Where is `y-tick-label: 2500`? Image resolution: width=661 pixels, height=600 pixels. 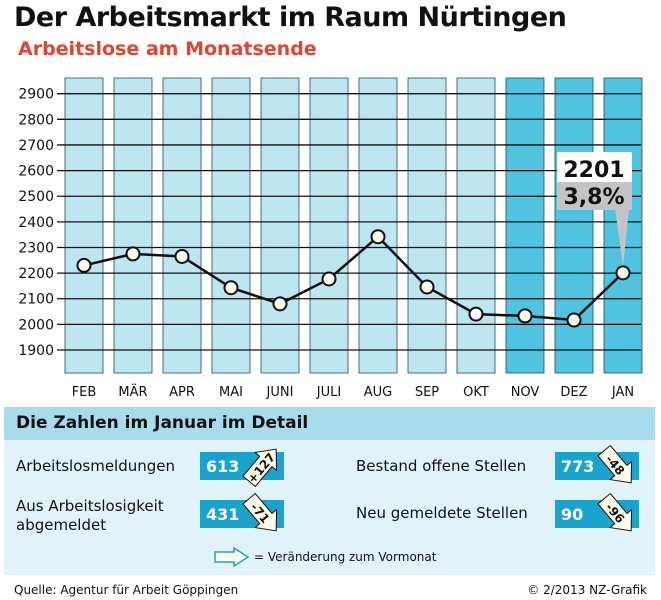
y-tick-label: 2500 is located at coordinates (36, 197).